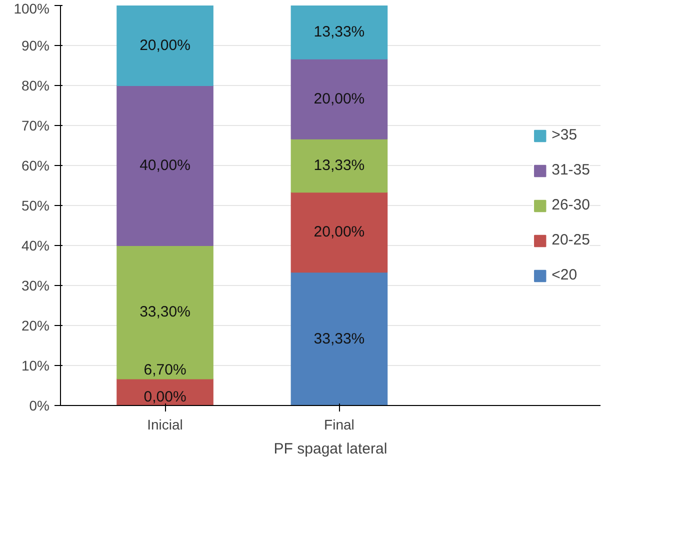 The width and height of the screenshot is (688, 541). I want to click on y-tick-label: 20%, so click(35, 326).